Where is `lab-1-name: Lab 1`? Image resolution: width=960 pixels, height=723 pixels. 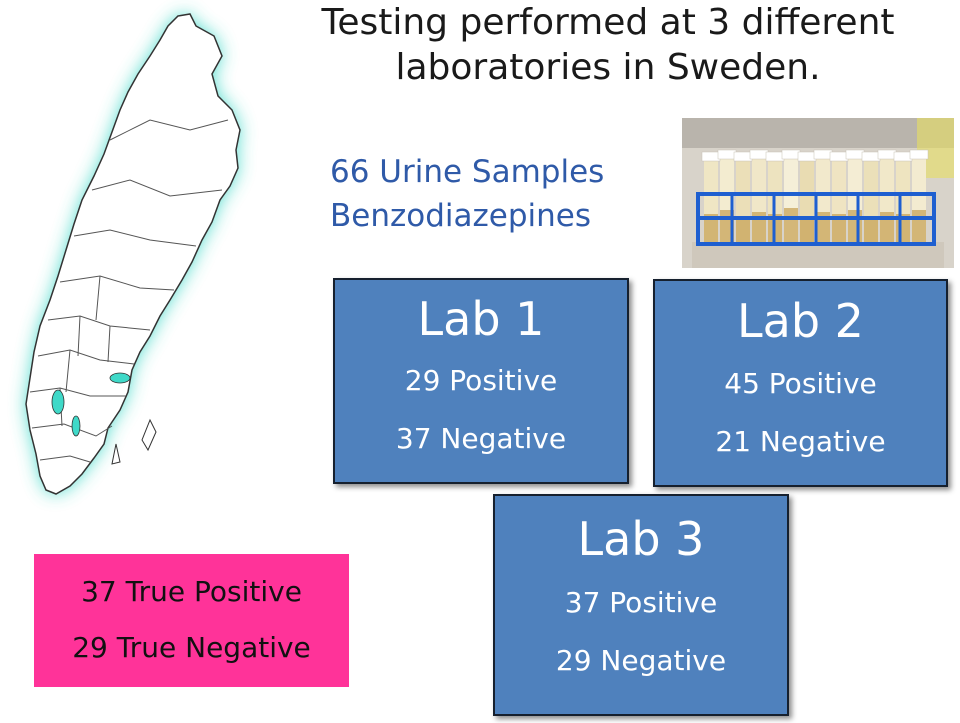
lab-1-name: Lab 1 is located at coordinates (481, 319).